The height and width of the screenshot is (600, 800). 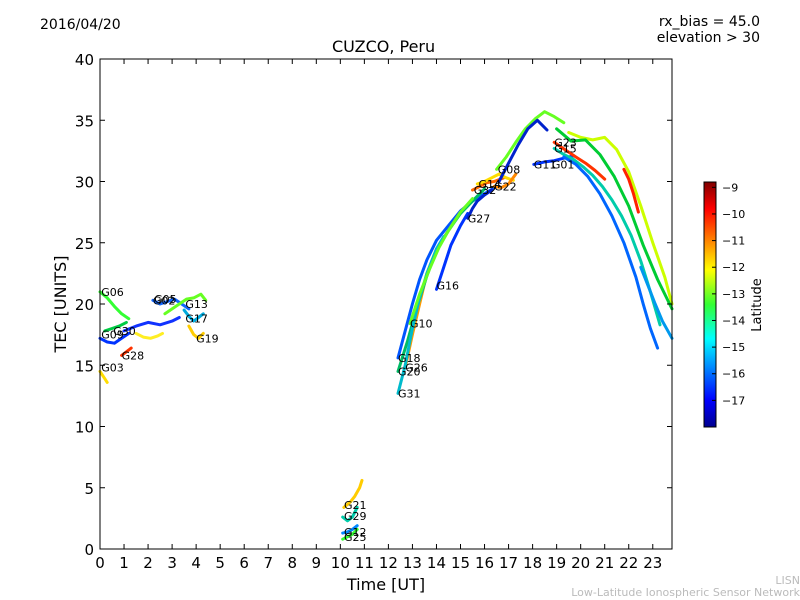 I want to click on bias-elevation-label: rx_bias = 45.0 elevation > 30, so click(x=708, y=30).